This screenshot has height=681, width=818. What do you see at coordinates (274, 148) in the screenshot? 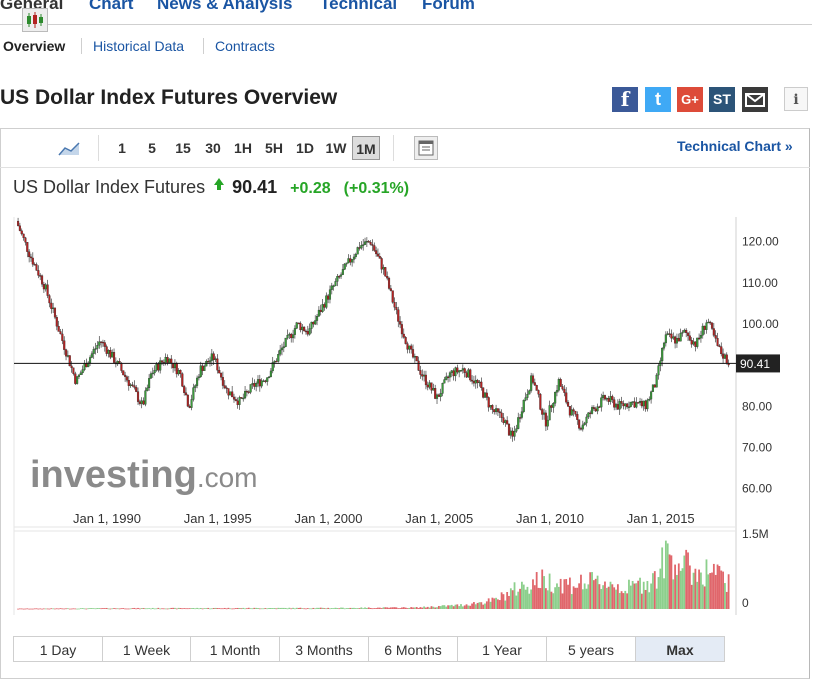
I see `interval-5h: 5H` at bounding box center [274, 148].